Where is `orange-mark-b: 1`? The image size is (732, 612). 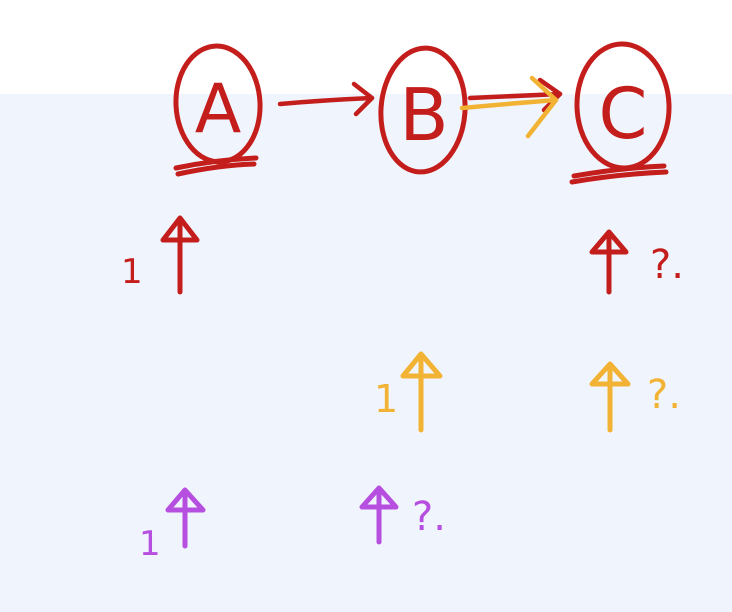 orange-mark-b: 1 is located at coordinates (408, 392).